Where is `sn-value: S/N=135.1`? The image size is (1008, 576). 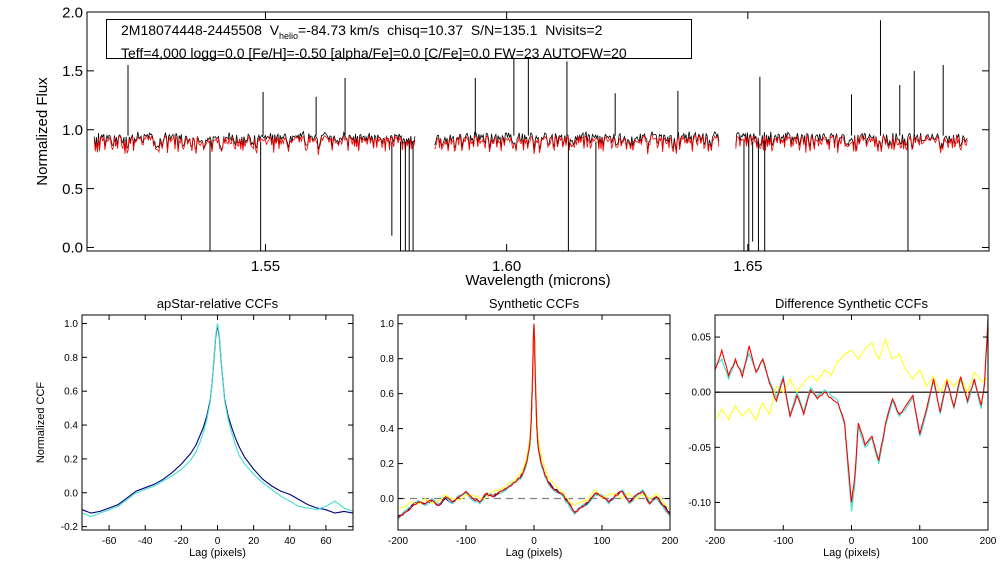 sn-value: S/N=135.1 is located at coordinates (504, 30).